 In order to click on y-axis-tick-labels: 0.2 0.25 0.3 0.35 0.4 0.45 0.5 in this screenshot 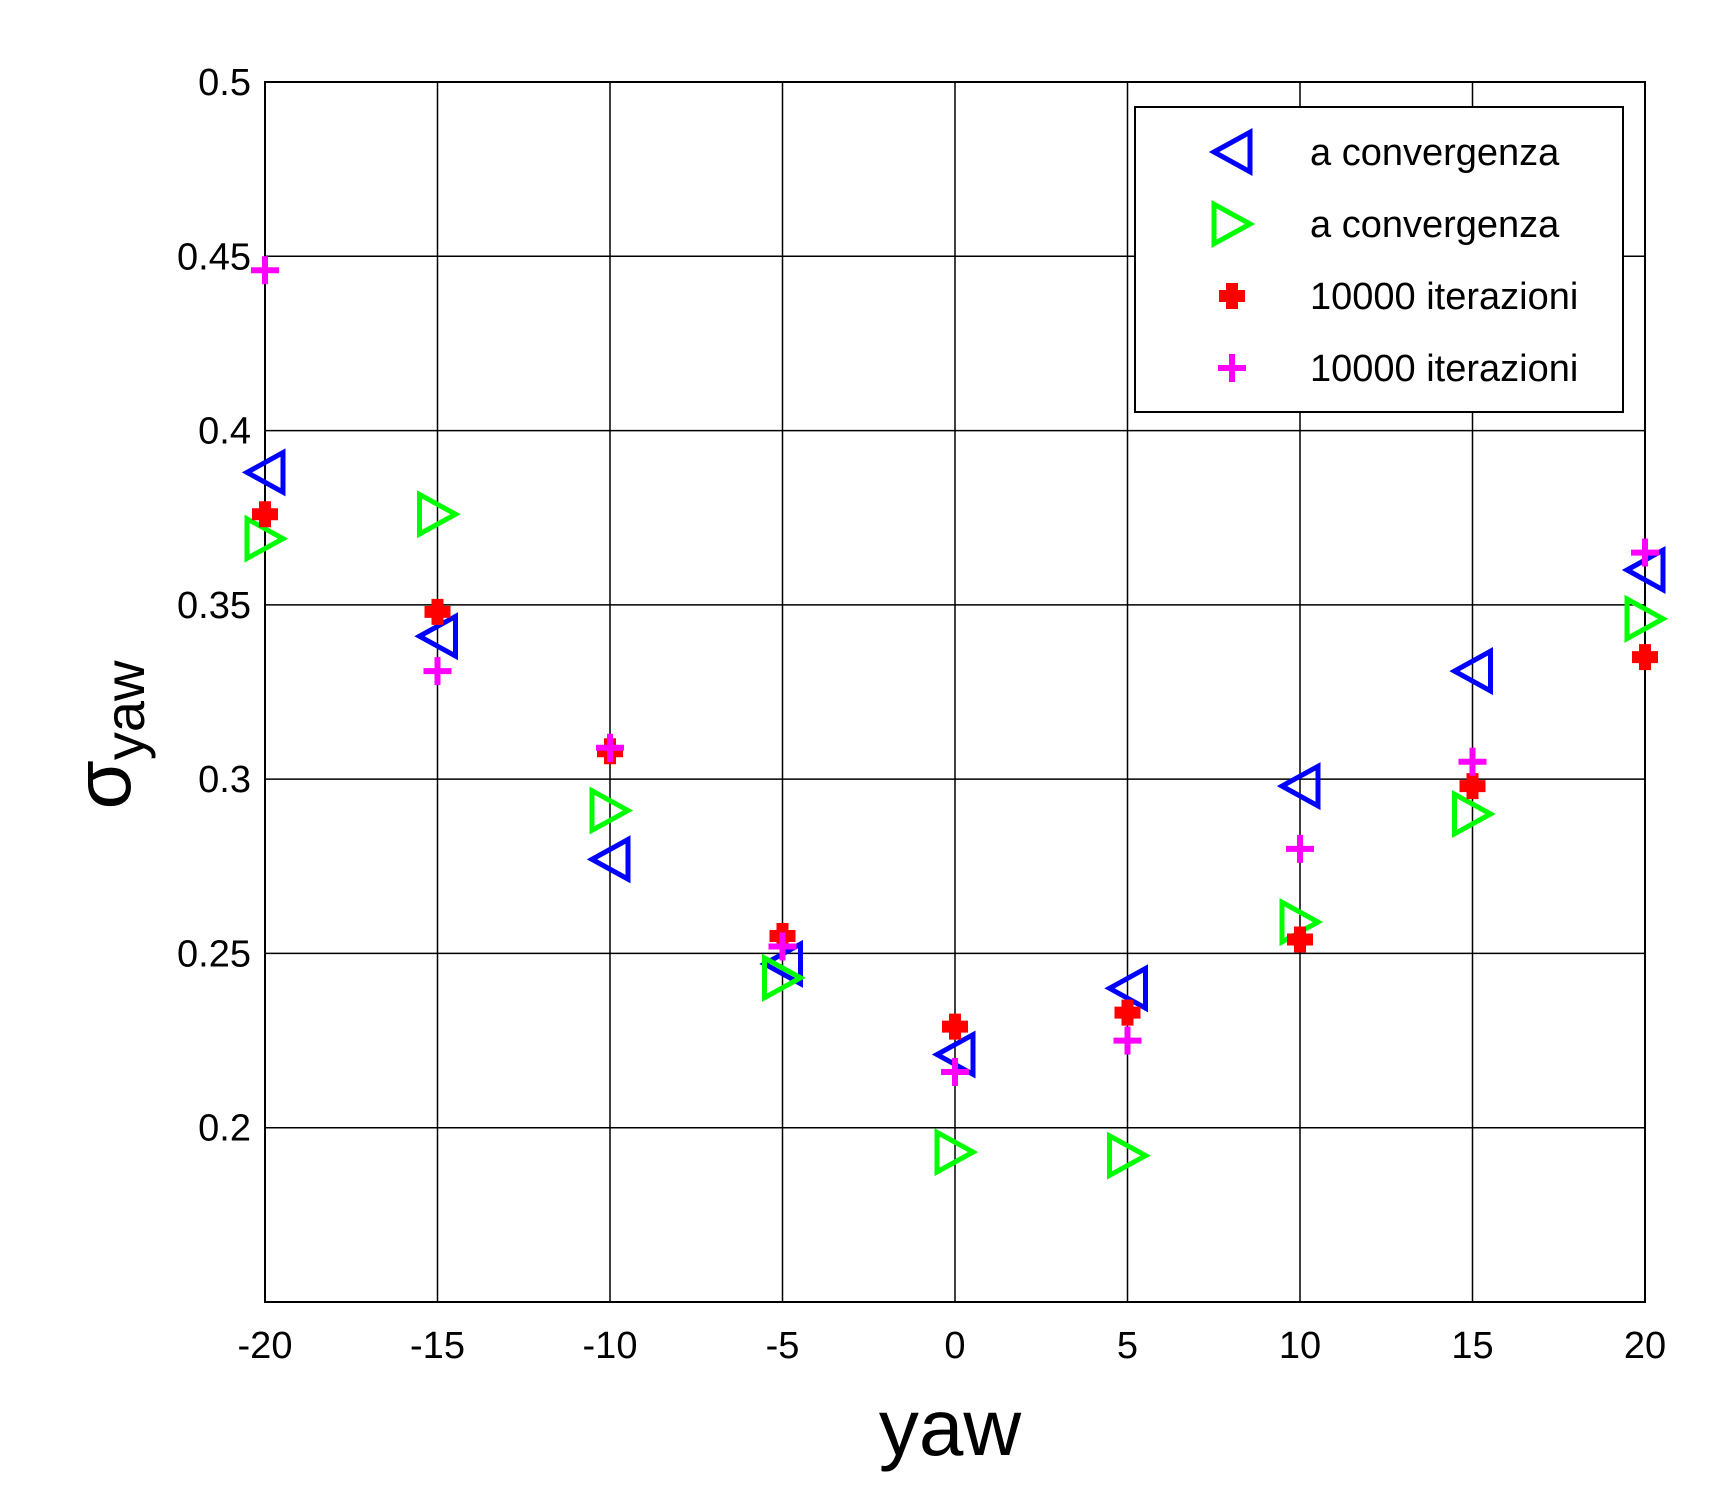, I will do `click(214, 606)`.